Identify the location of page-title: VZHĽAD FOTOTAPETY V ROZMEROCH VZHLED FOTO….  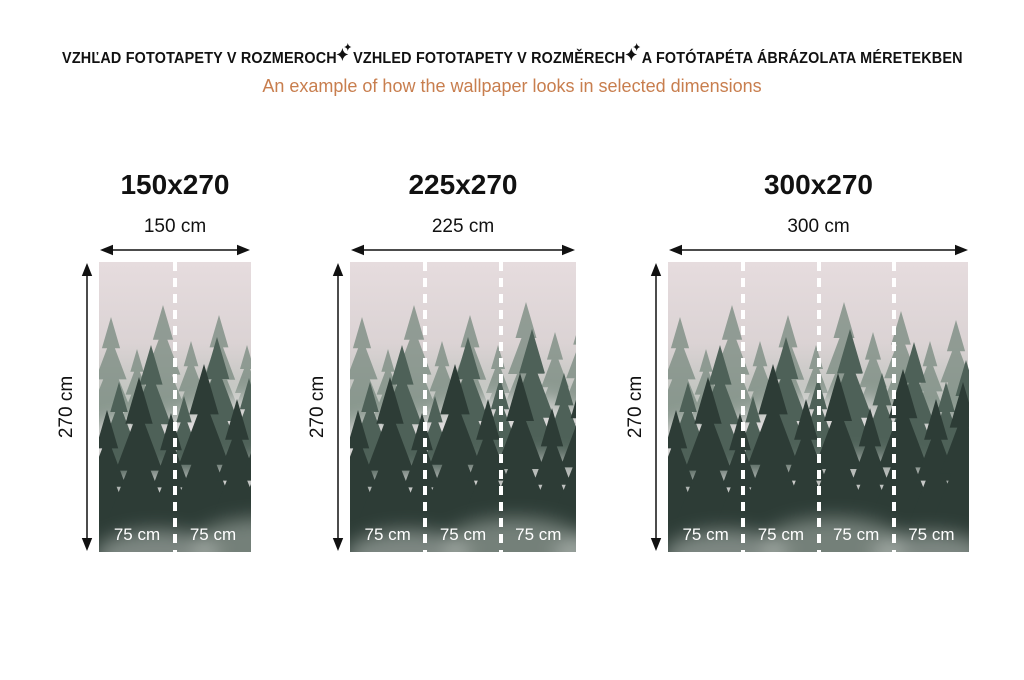
(512, 55).